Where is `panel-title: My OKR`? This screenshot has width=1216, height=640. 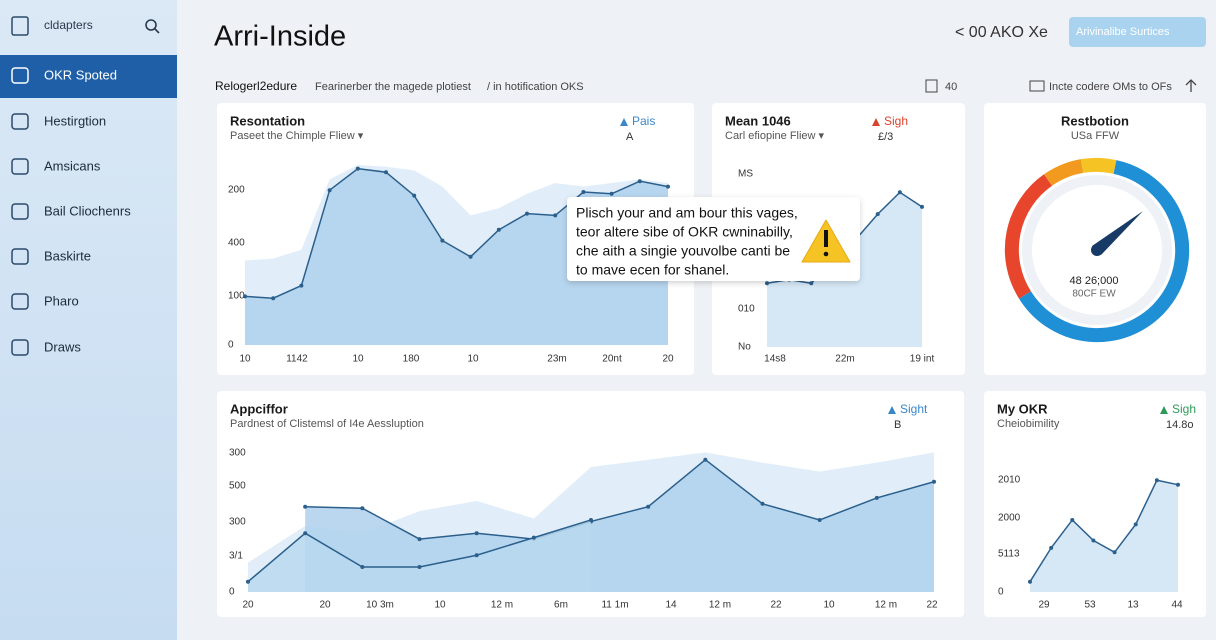
panel-title: My OKR is located at coordinates (1022, 408).